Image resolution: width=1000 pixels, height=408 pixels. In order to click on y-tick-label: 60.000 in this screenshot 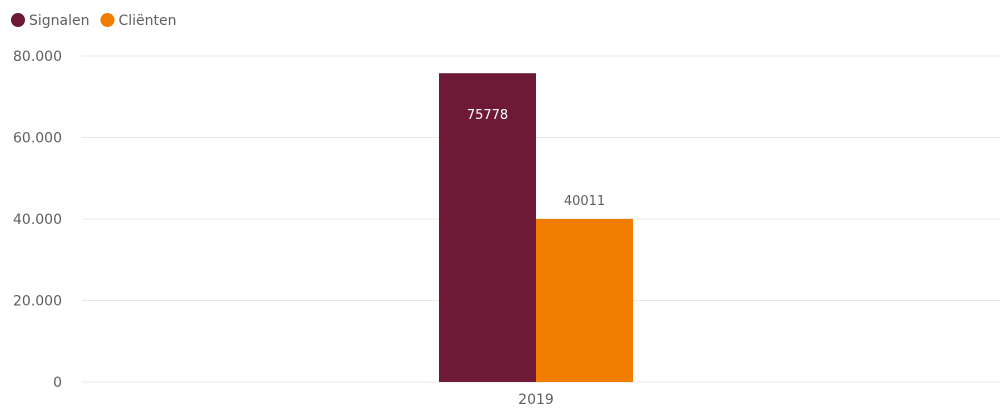, I will do `click(37, 139)`.